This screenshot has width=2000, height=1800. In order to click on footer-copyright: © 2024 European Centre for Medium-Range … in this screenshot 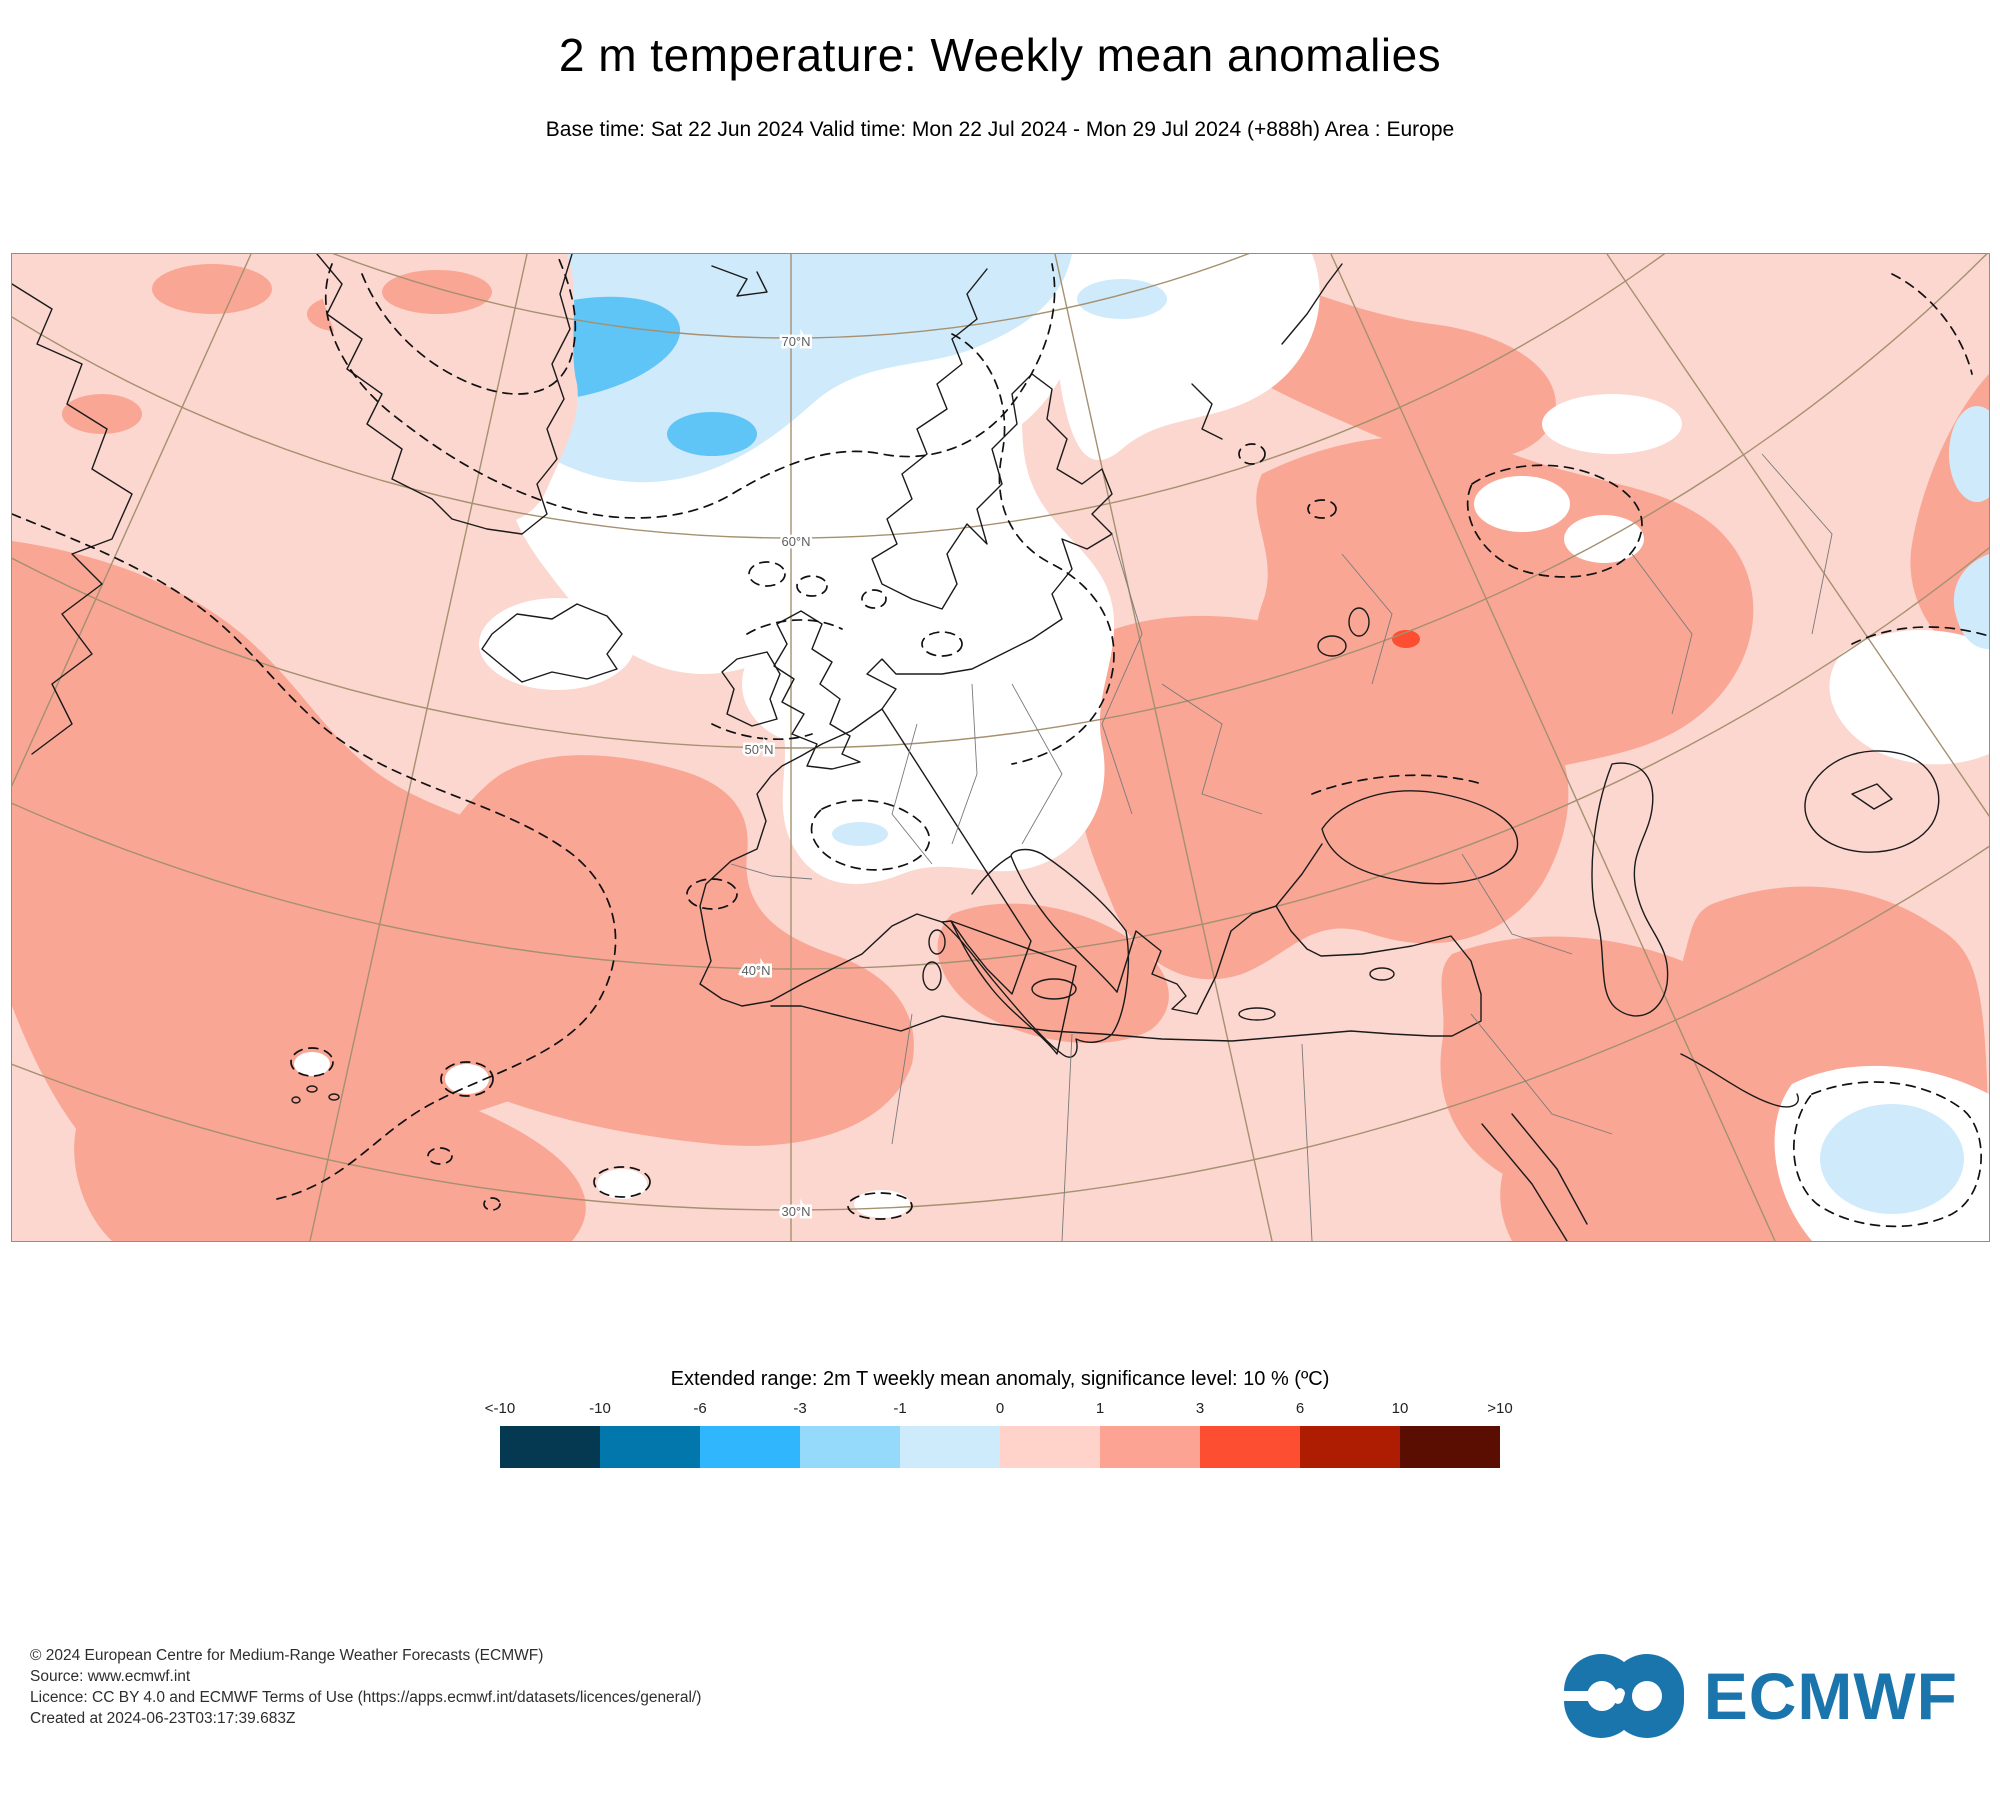, I will do `click(287, 1655)`.